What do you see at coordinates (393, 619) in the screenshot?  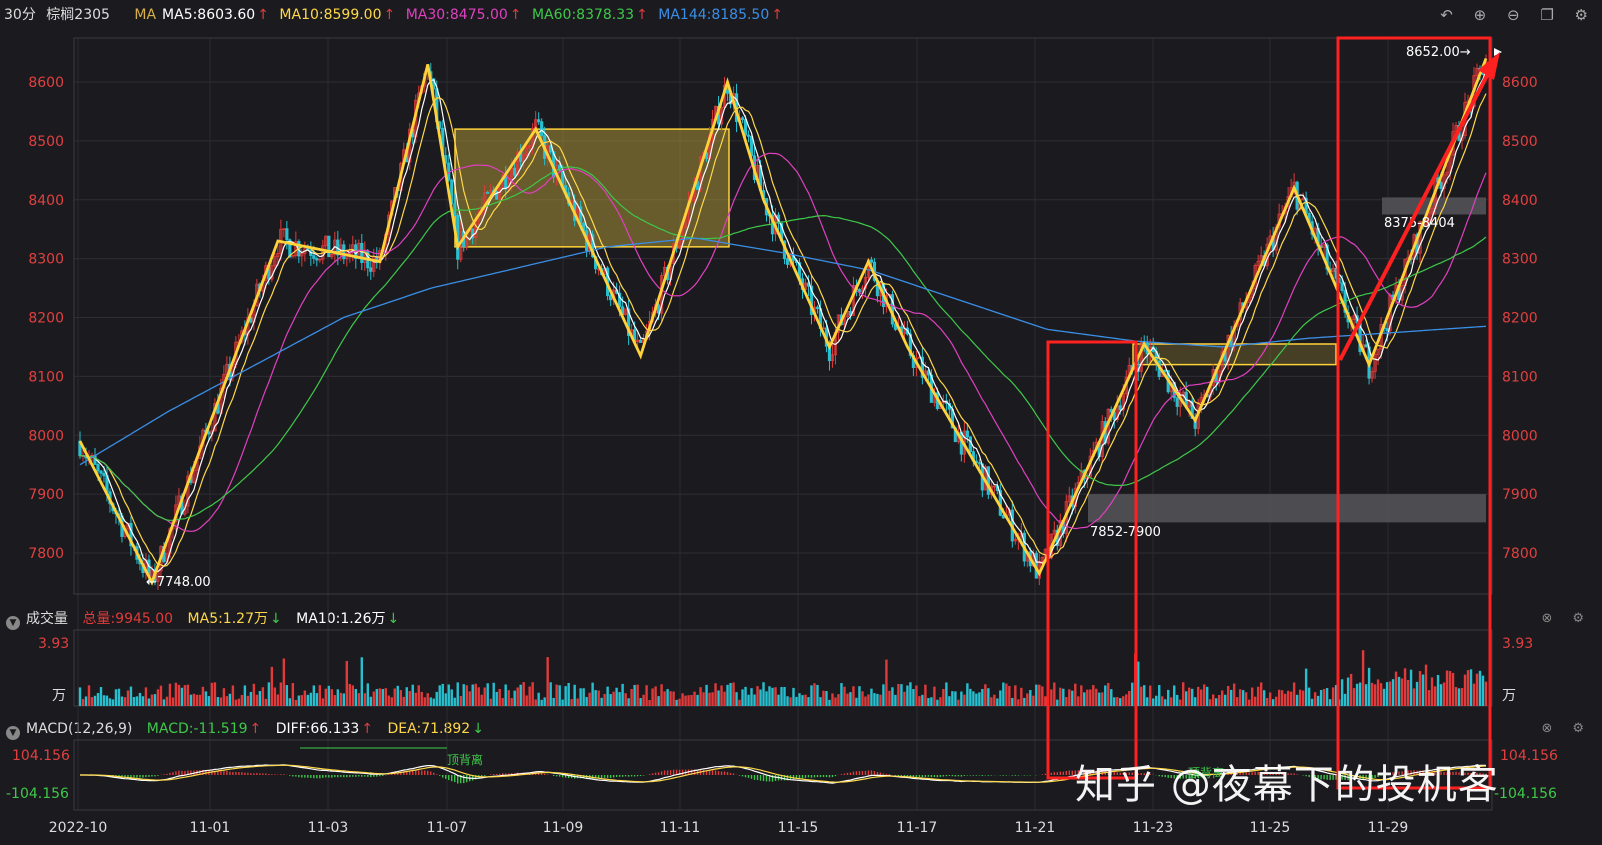 I see `volume-ma10-arrow: ↓` at bounding box center [393, 619].